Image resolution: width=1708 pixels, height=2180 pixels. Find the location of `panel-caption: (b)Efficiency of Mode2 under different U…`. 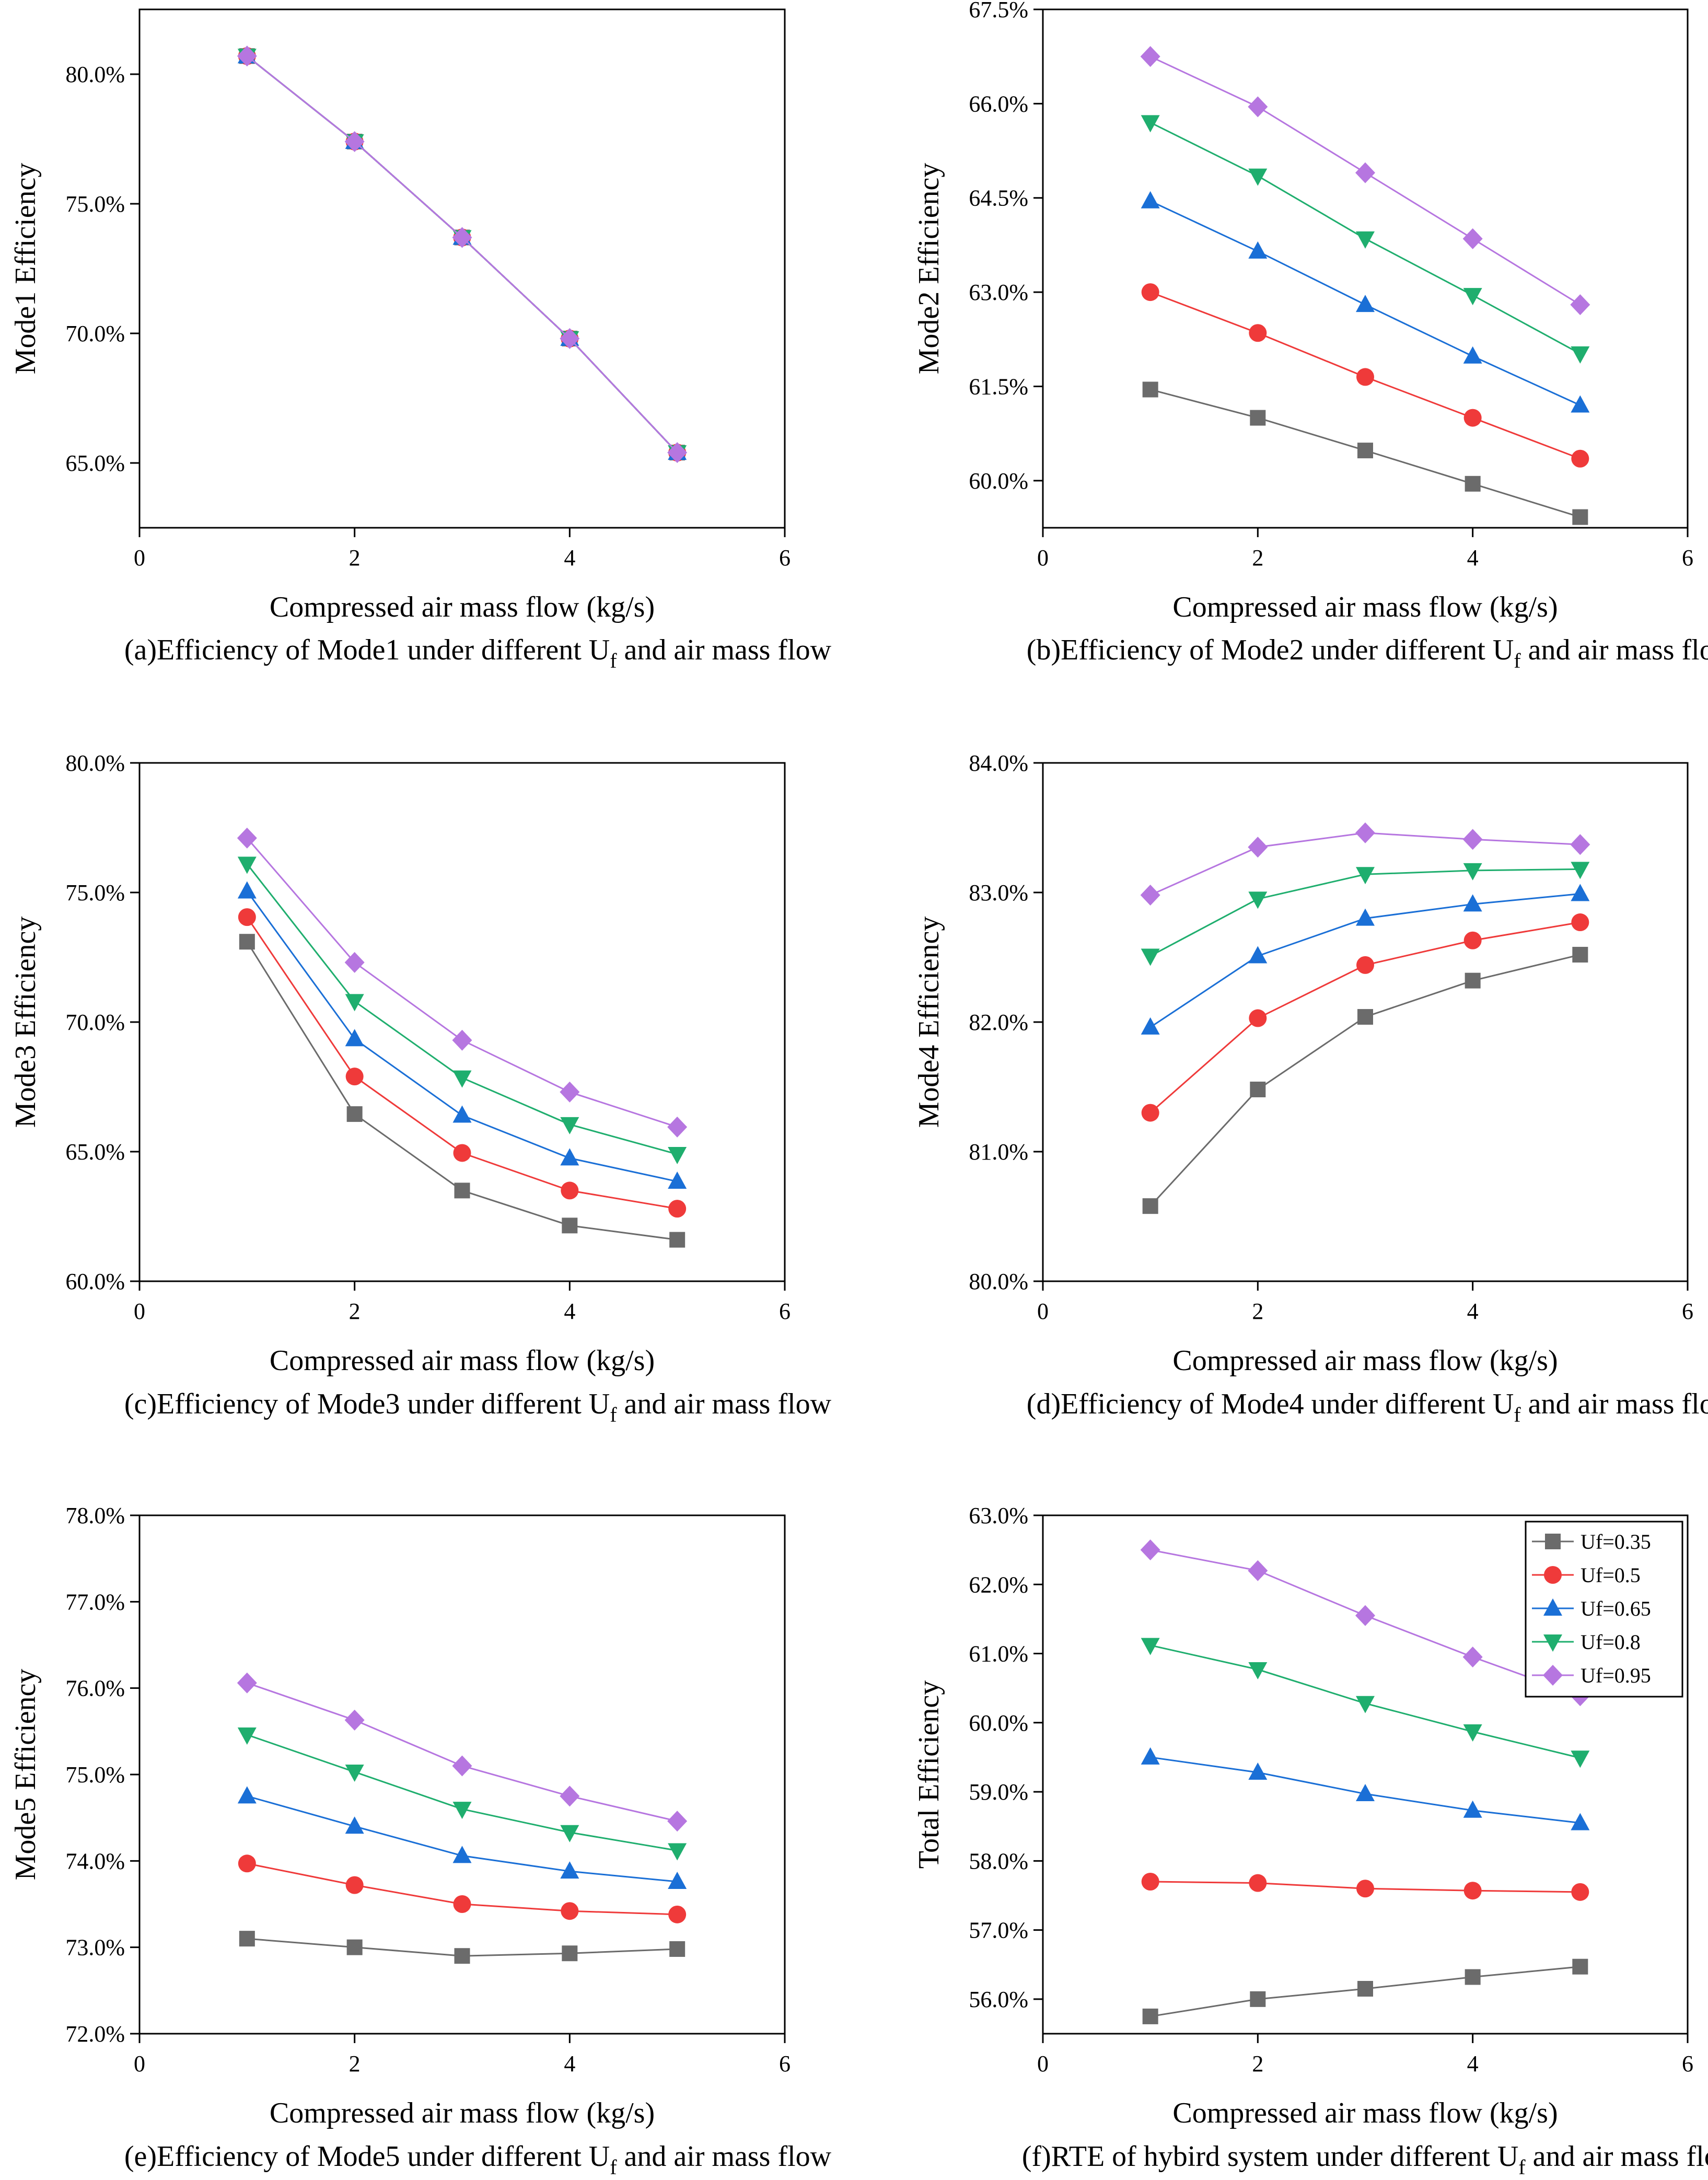

panel-caption: (b)Efficiency of Mode2 under different U… is located at coordinates (1367, 653).